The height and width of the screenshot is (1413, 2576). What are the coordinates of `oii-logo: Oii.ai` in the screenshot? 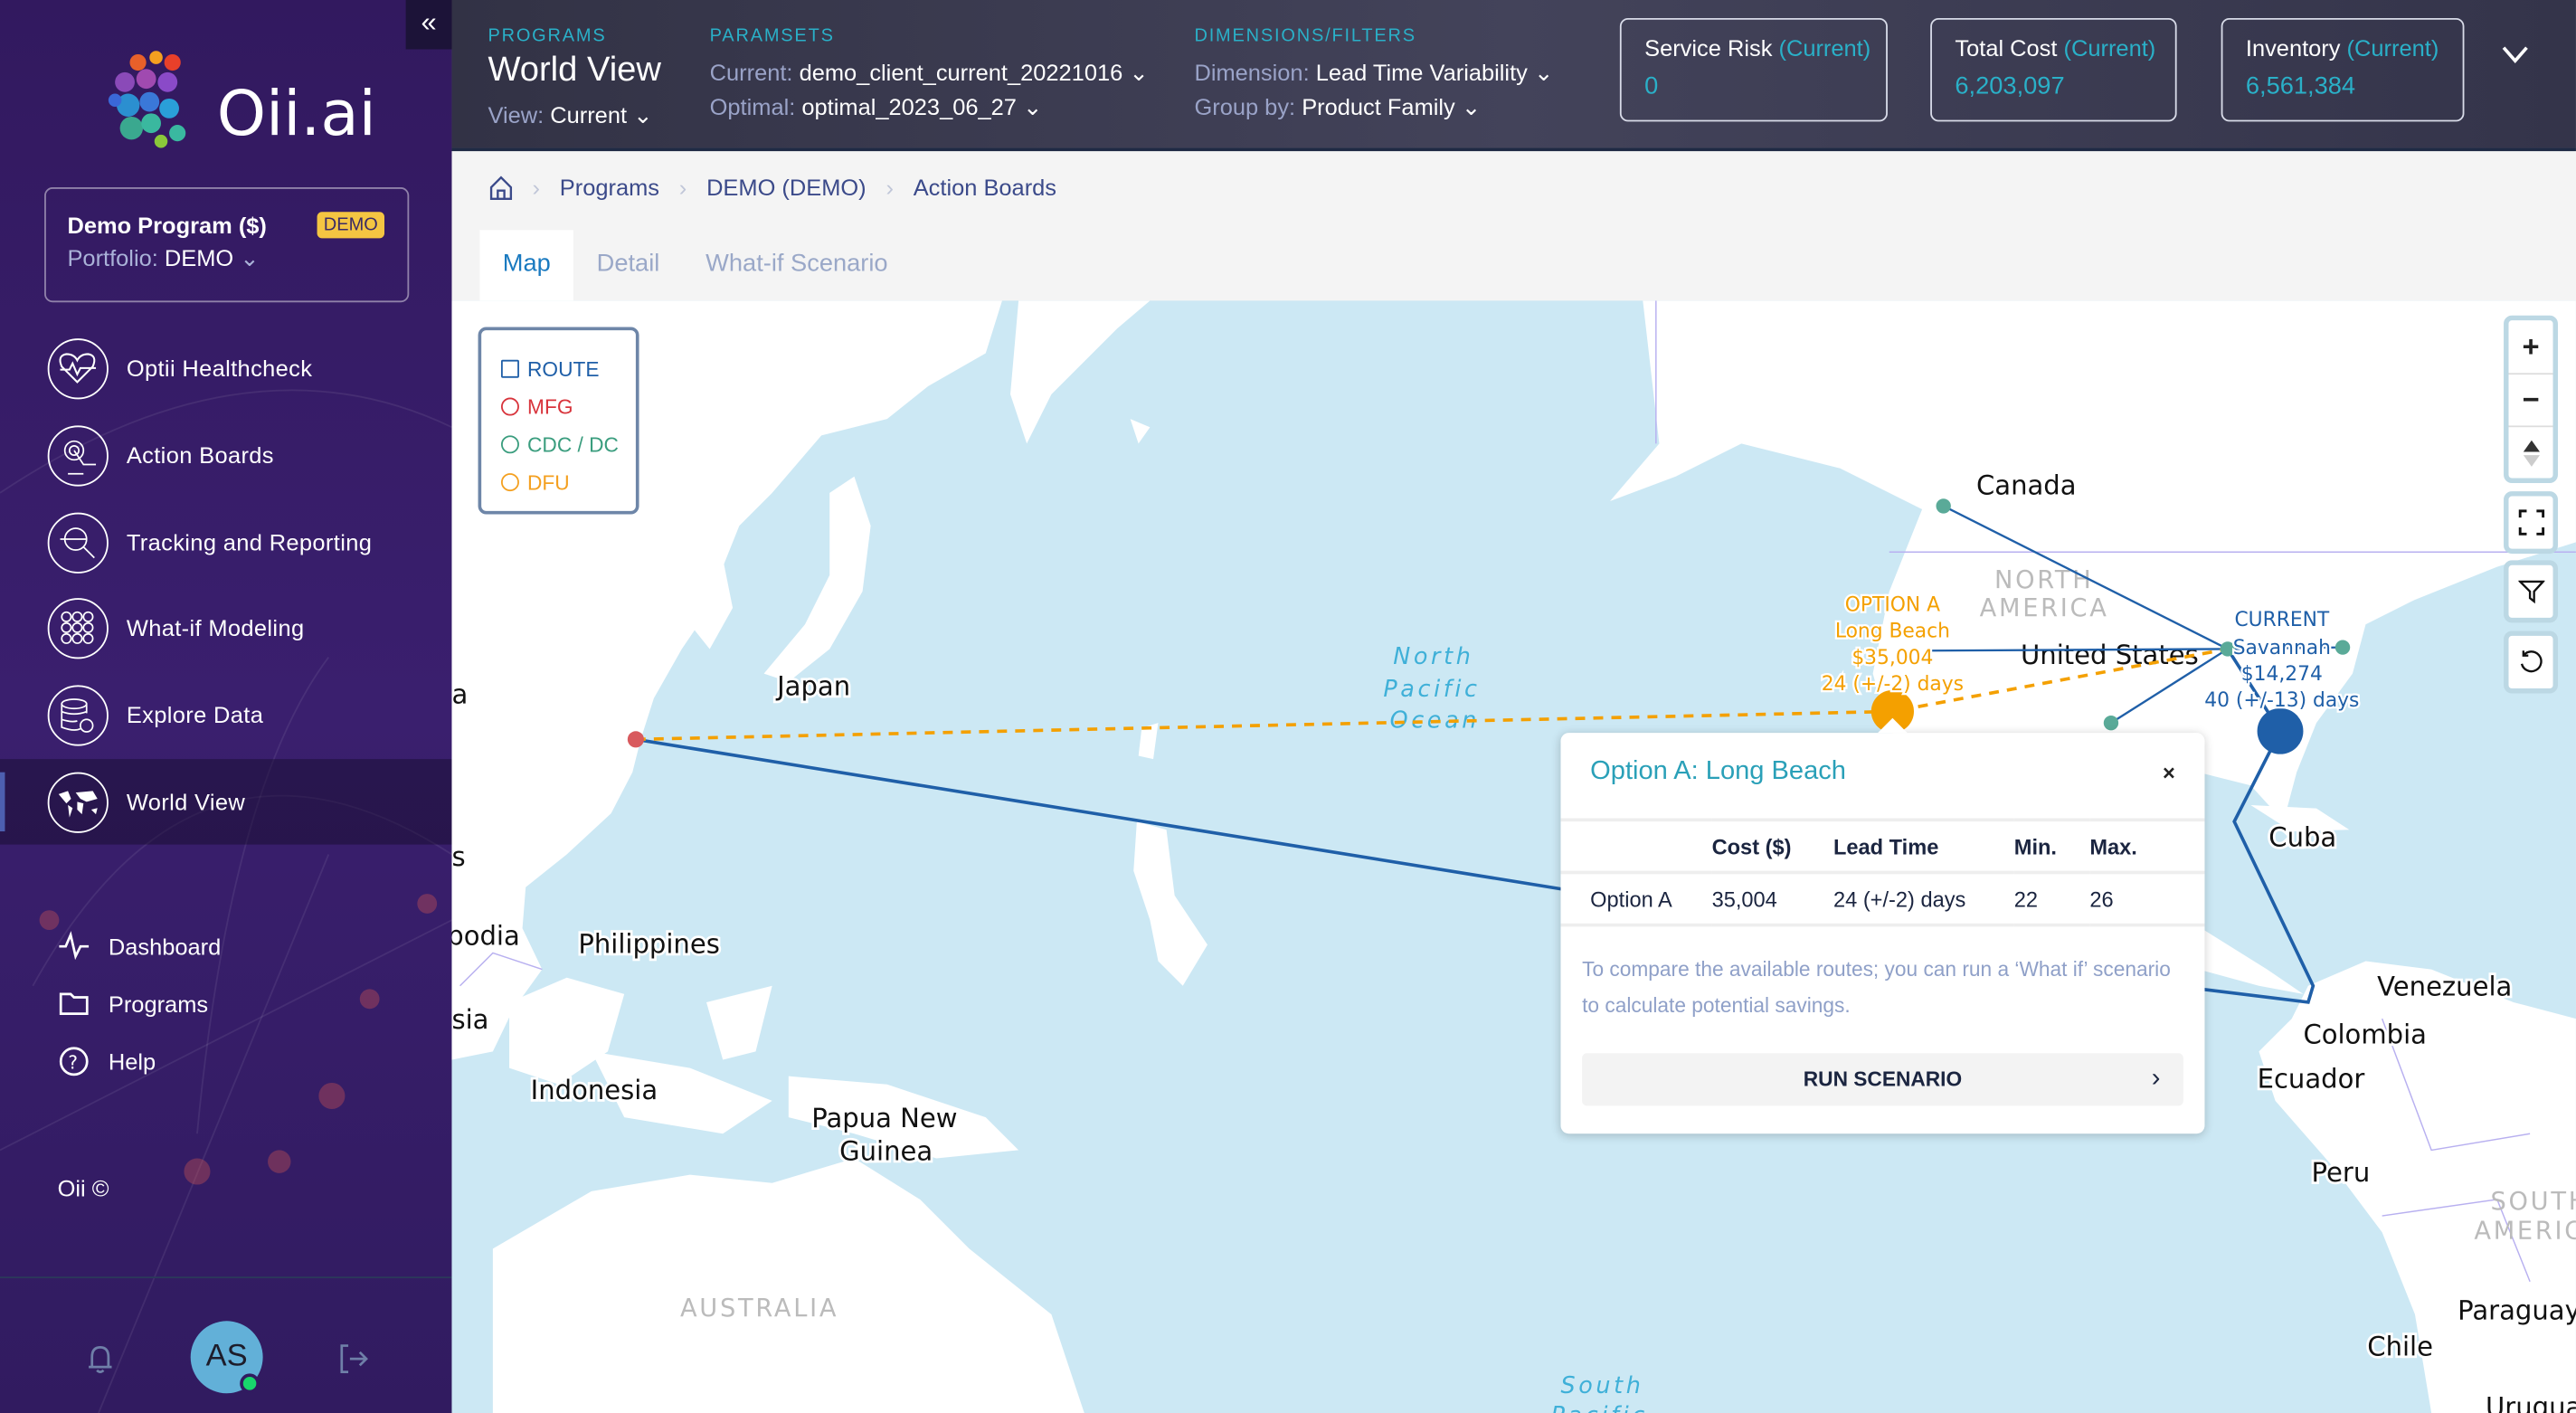 It's located at (241, 100).